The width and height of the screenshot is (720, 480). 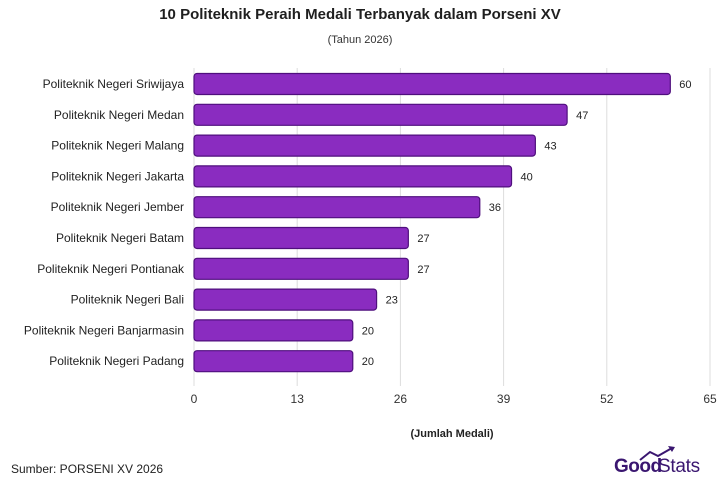 What do you see at coordinates (679, 466) in the screenshot?
I see `logo-stats-text: Stats` at bounding box center [679, 466].